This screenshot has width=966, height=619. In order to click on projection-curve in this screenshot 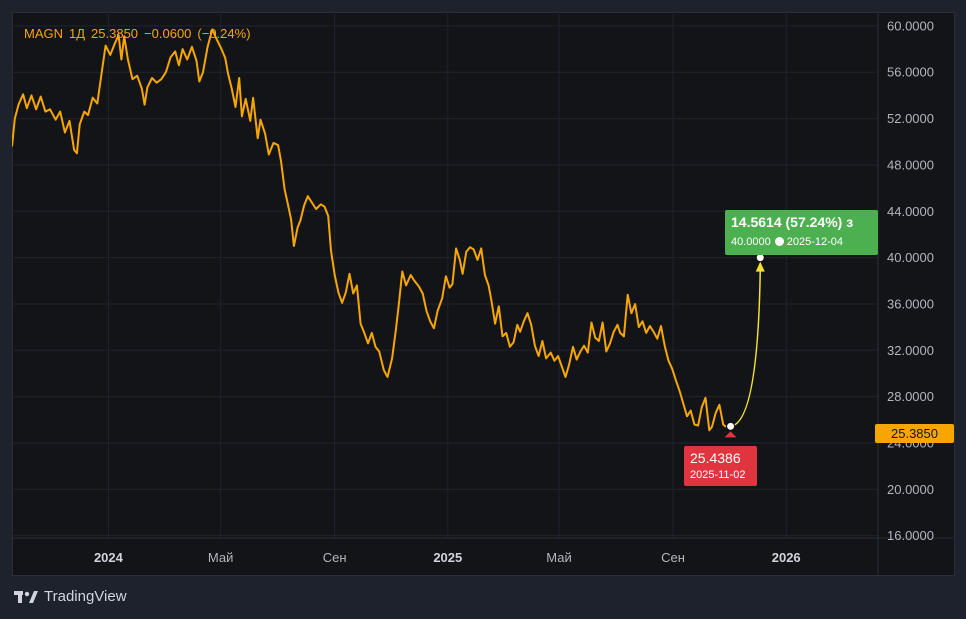, I will do `click(745, 348)`.